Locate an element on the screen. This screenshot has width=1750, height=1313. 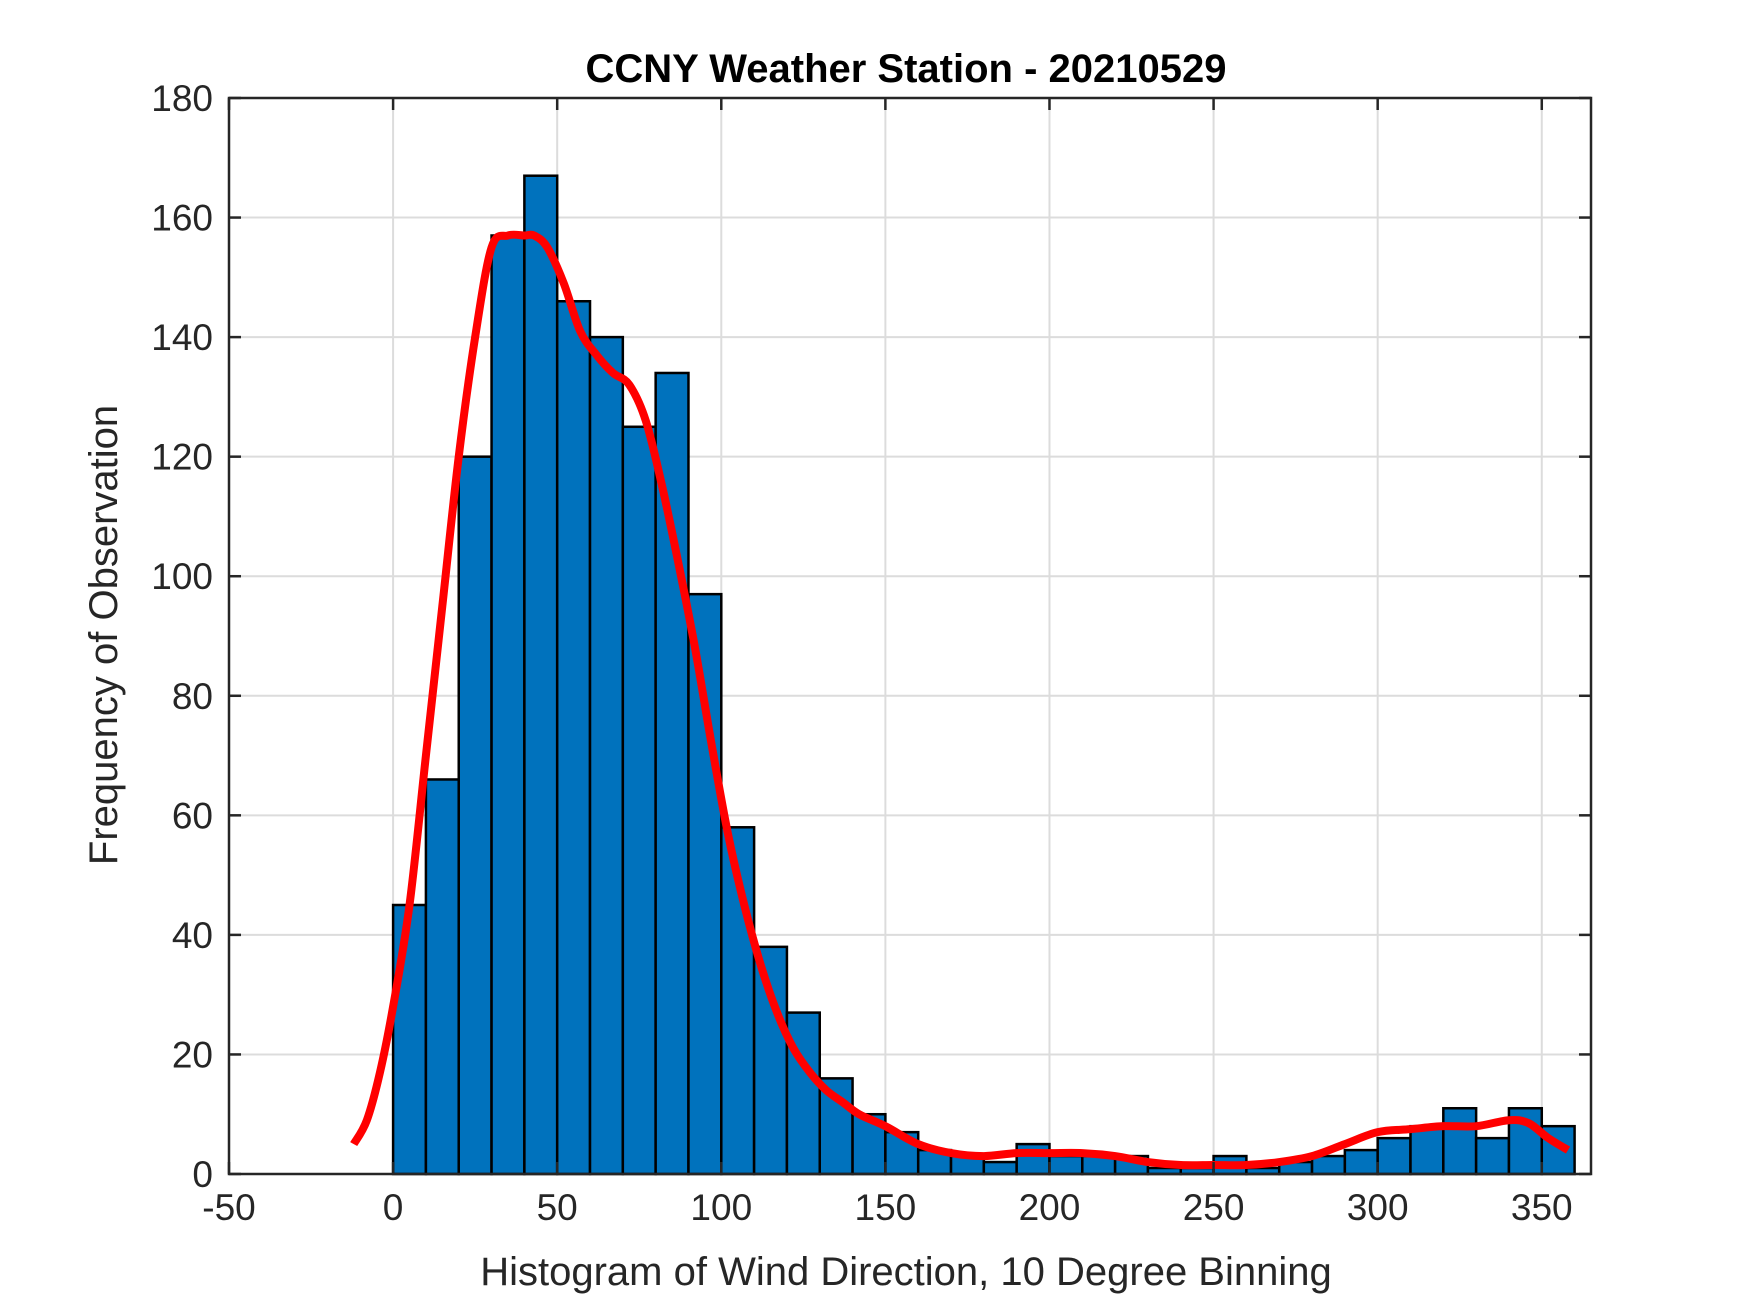
y-tick-label: 80 is located at coordinates (192, 696).